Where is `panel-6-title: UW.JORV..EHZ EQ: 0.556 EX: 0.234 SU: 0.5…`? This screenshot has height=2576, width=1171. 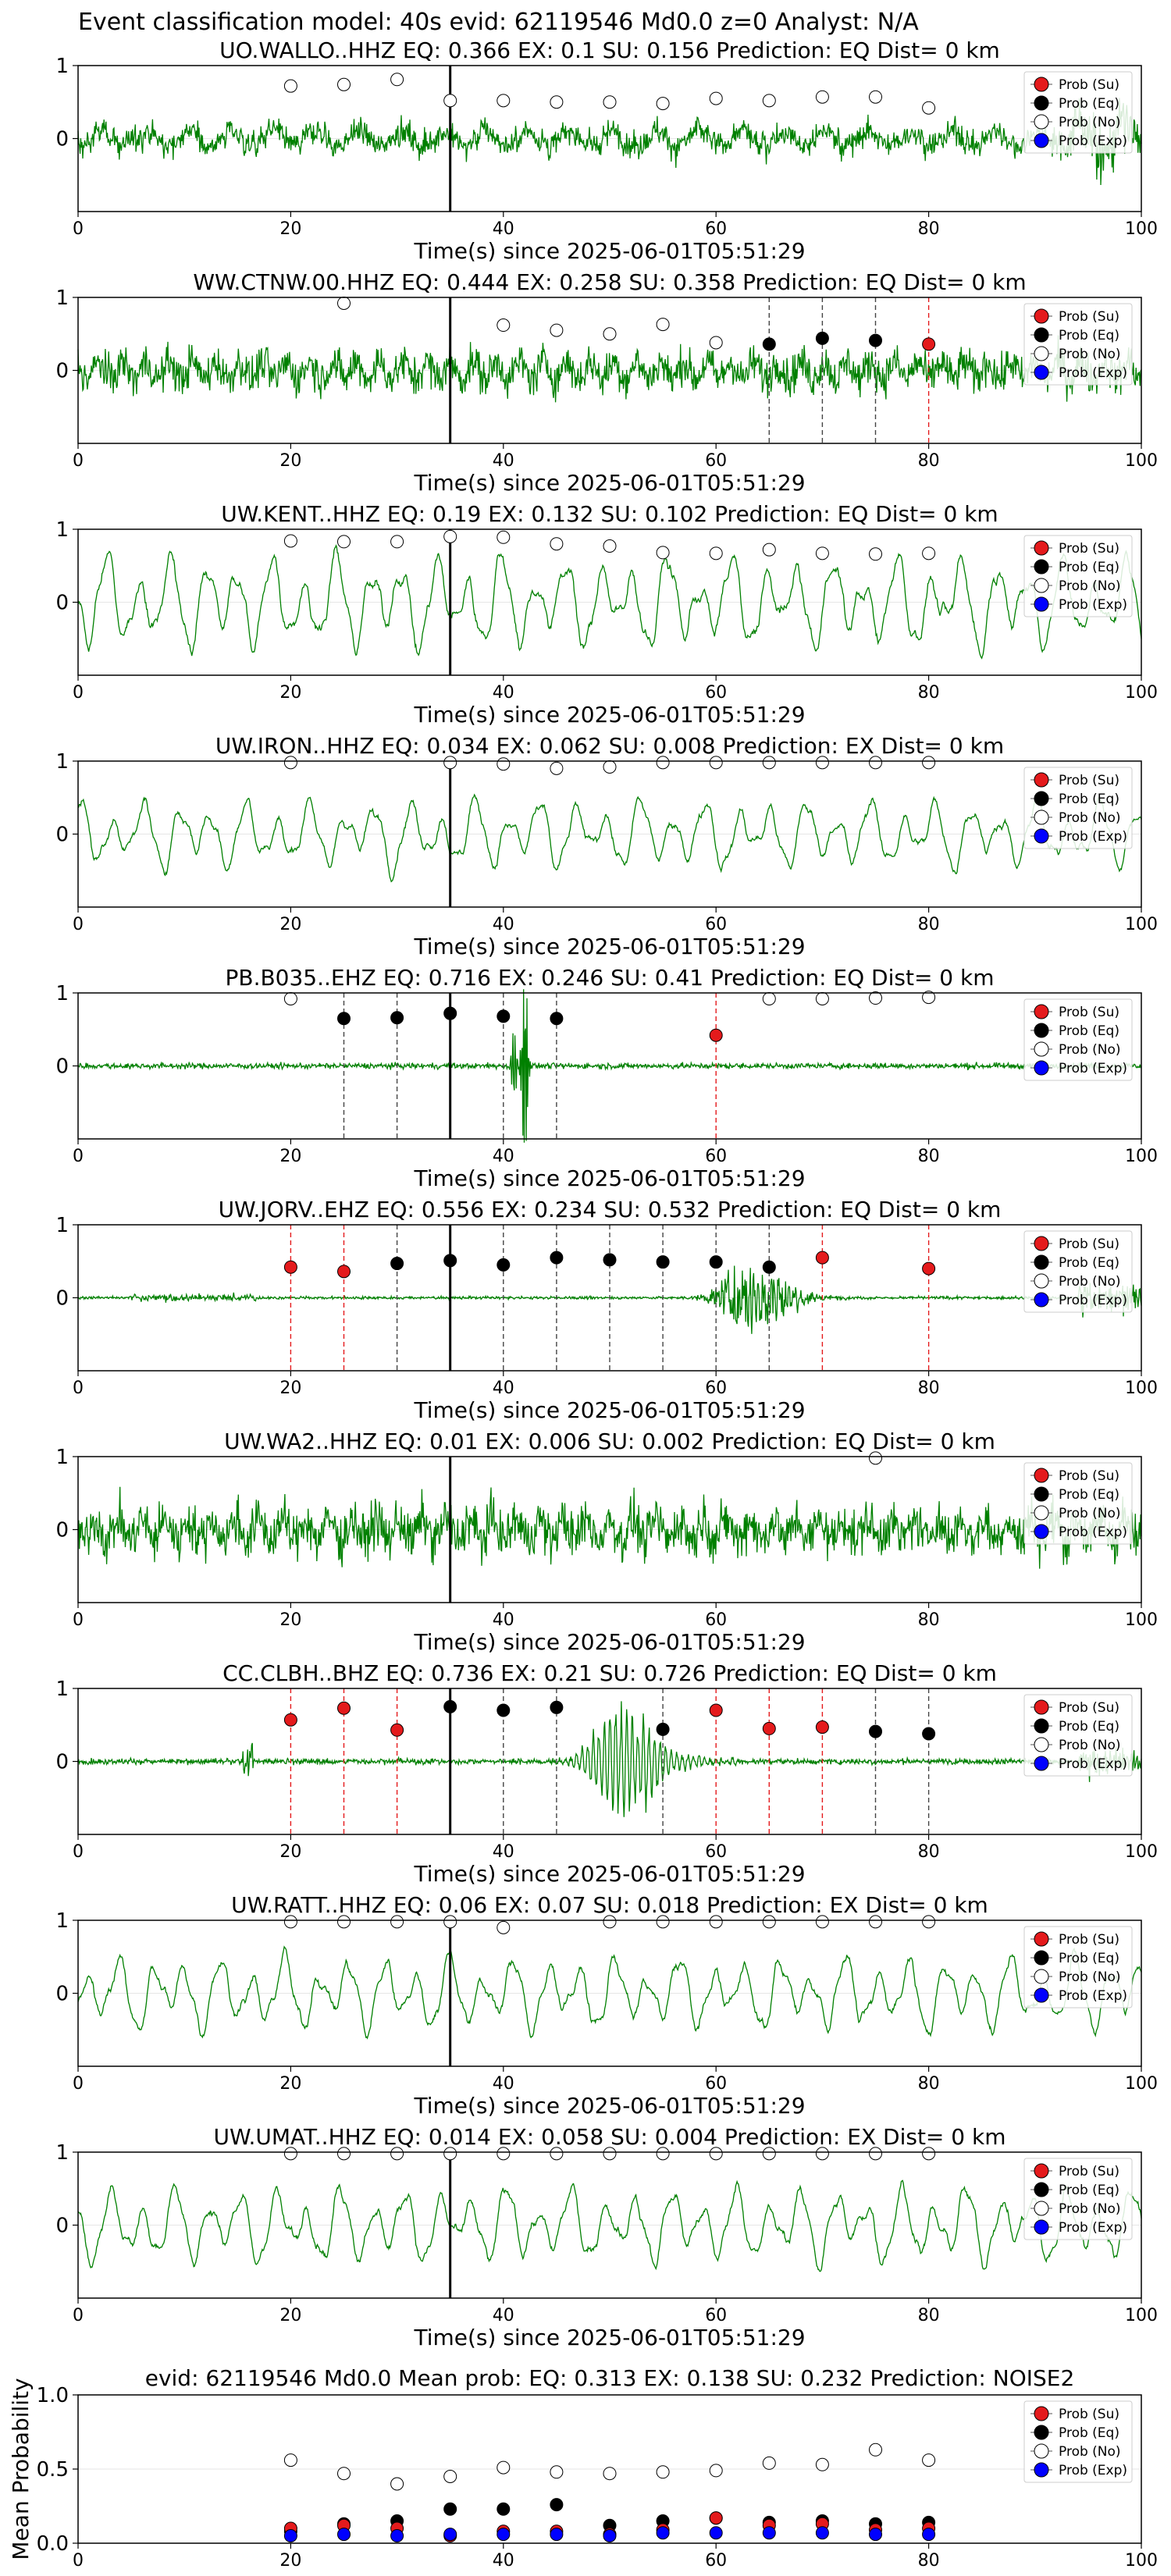
panel-6-title: UW.JORV..EHZ EQ: 0.556 EX: 0.234 SU: 0.5… is located at coordinates (610, 1209).